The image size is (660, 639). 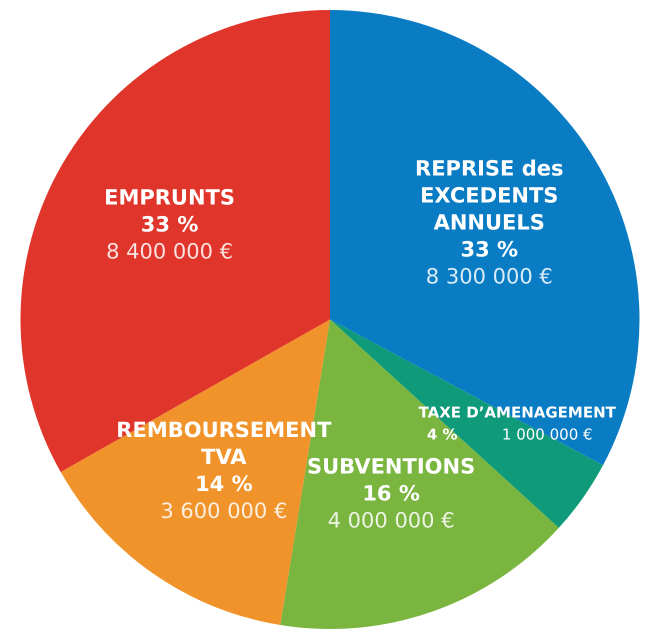 What do you see at coordinates (509, 435) in the screenshot?
I see `text: 4 % 1 000 000 €` at bounding box center [509, 435].